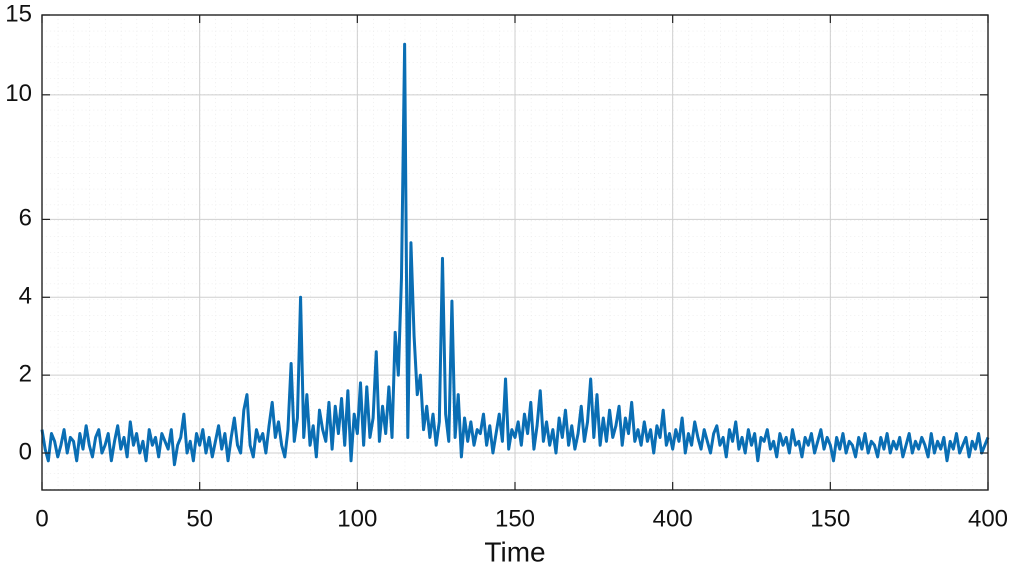 This screenshot has width=1024, height=575. What do you see at coordinates (357, 518) in the screenshot?
I see `x-tick-label: 100` at bounding box center [357, 518].